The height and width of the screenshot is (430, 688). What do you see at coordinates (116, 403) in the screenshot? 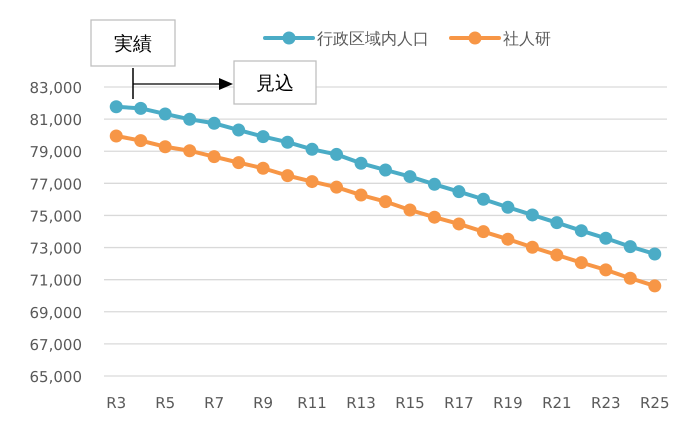
I see `x-tick-label: R3` at bounding box center [116, 403].